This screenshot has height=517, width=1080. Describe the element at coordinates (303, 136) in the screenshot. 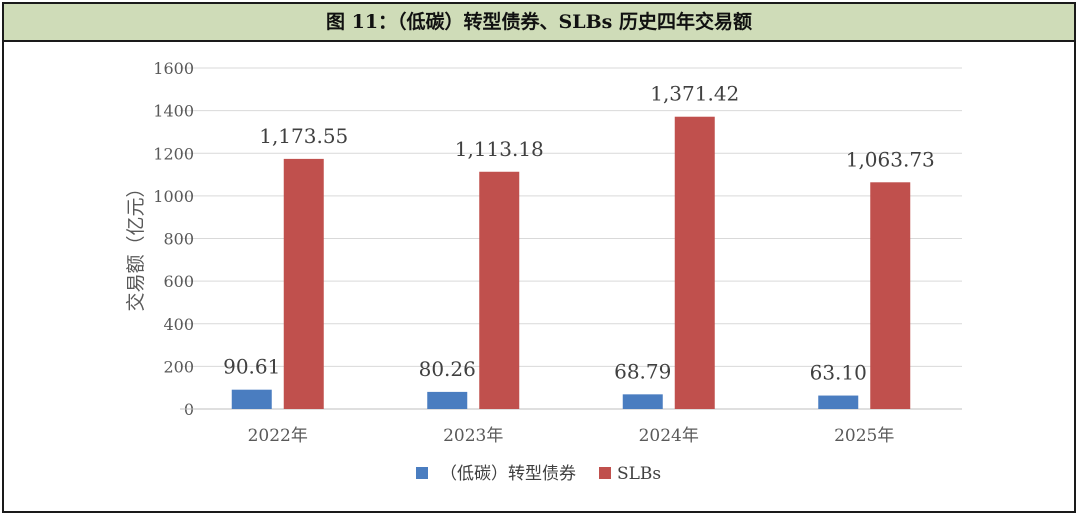

I see `data-label: 1,173.55` at that location.